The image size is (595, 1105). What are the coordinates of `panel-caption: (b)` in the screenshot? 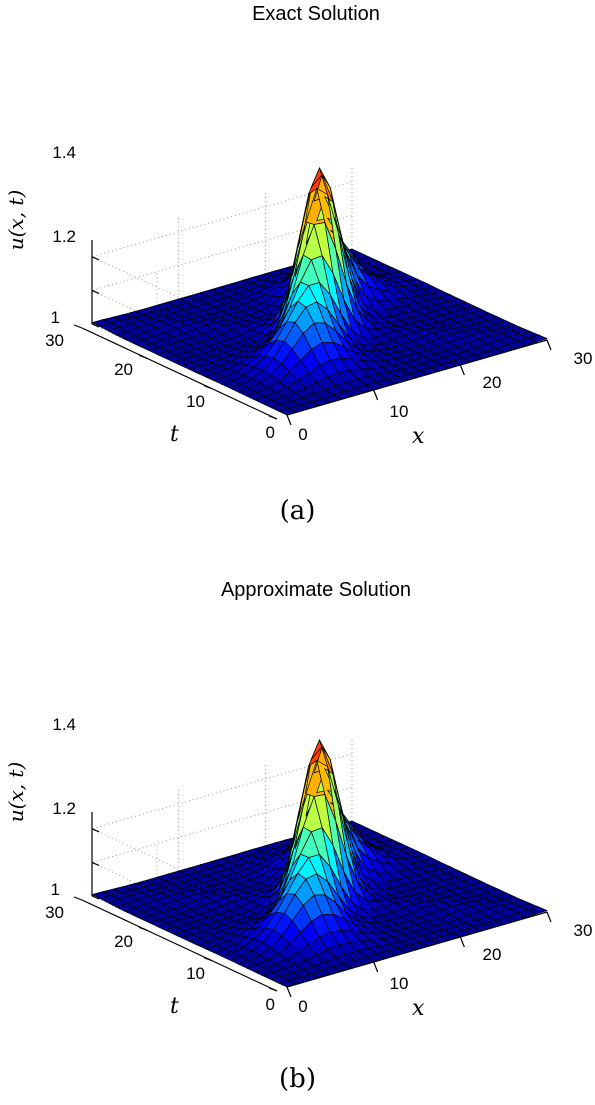 It's located at (297, 1079).